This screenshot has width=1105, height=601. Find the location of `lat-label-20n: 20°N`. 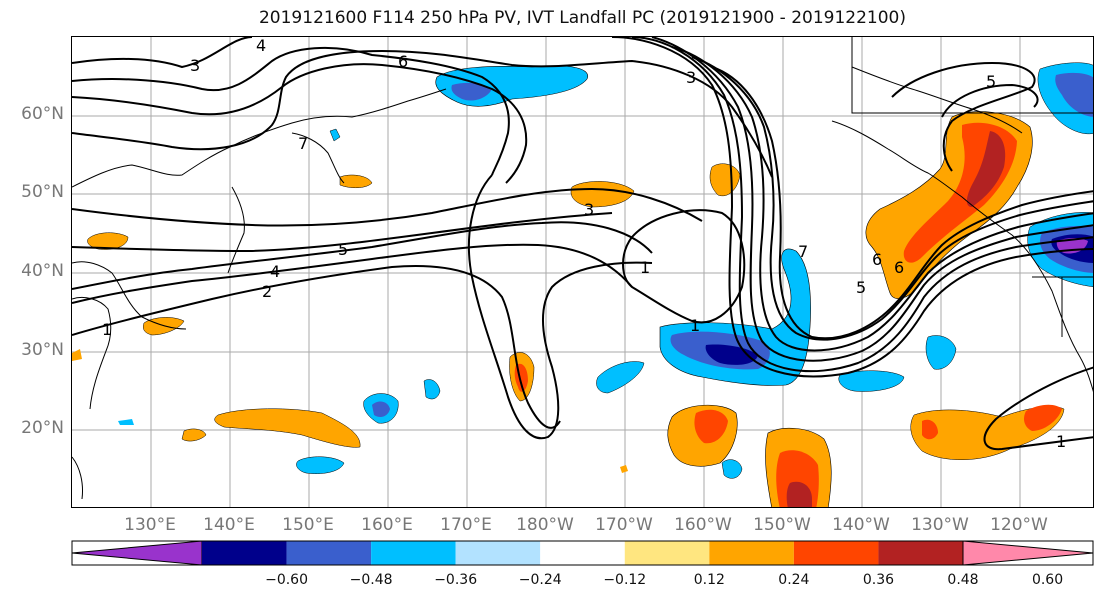

lat-label-20n: 20°N is located at coordinates (42, 428).